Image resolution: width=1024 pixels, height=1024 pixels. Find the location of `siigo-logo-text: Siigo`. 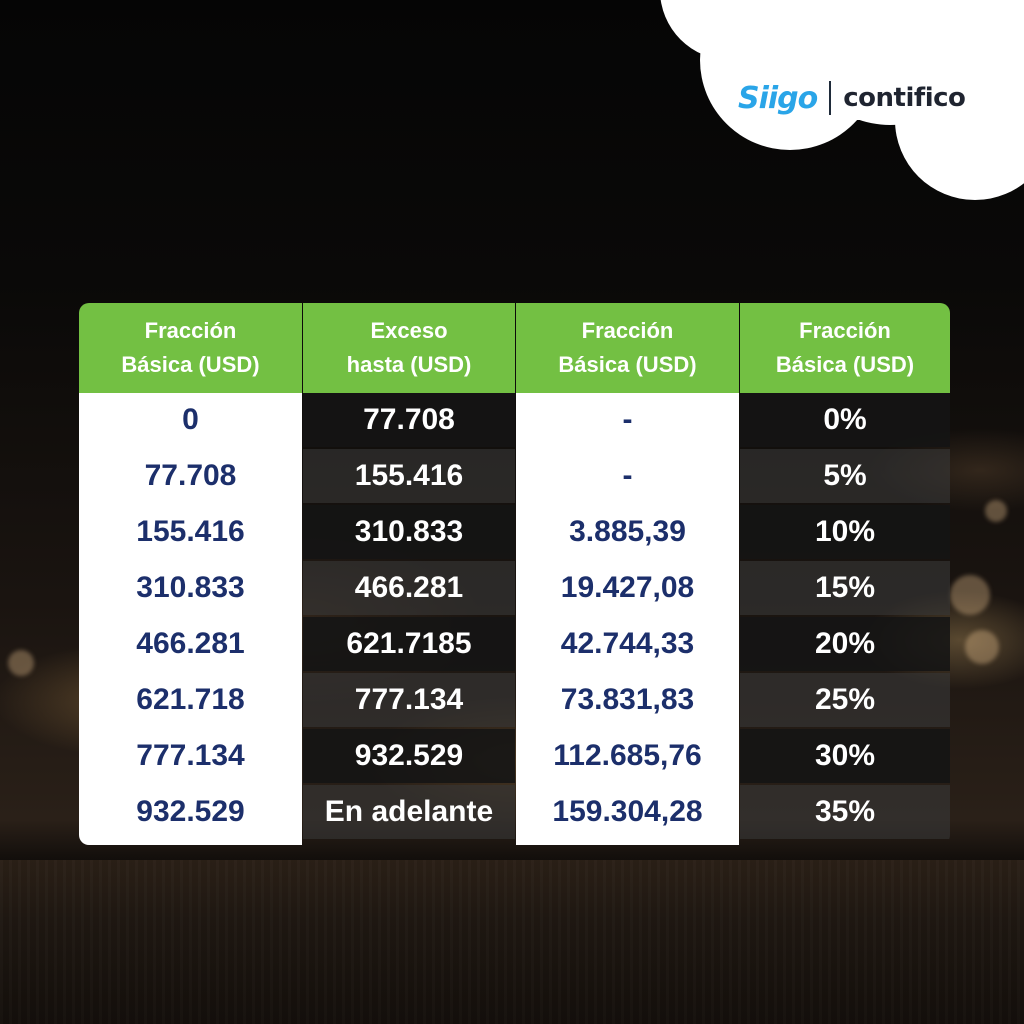

siigo-logo-text: Siigo is located at coordinates (778, 98).